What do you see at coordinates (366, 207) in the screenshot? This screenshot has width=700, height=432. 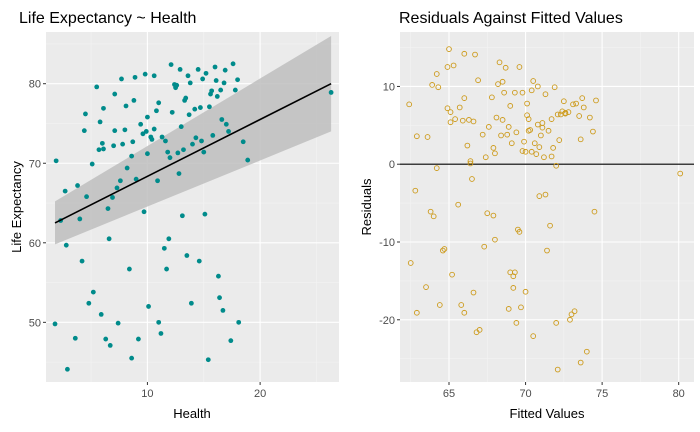 I see `y-axis-title: Residuals` at bounding box center [366, 207].